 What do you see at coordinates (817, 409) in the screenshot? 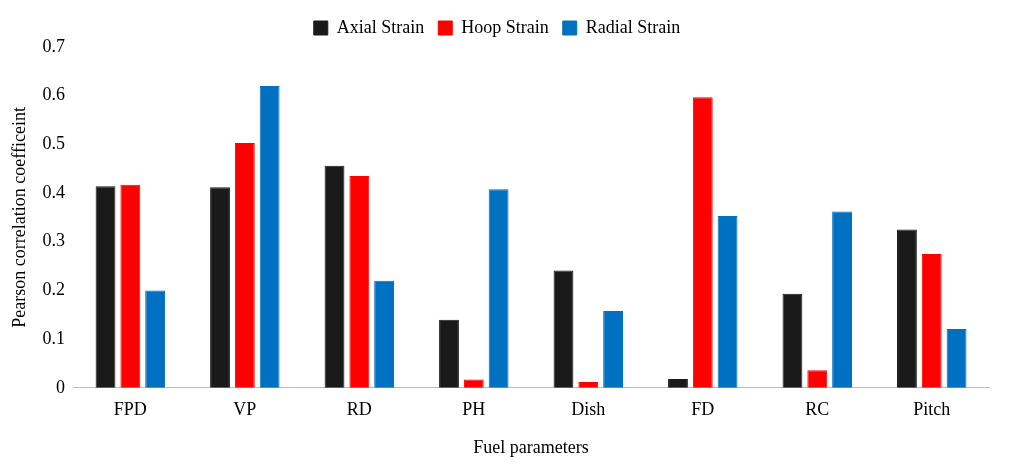
I see `x-tick-label: RC` at bounding box center [817, 409].